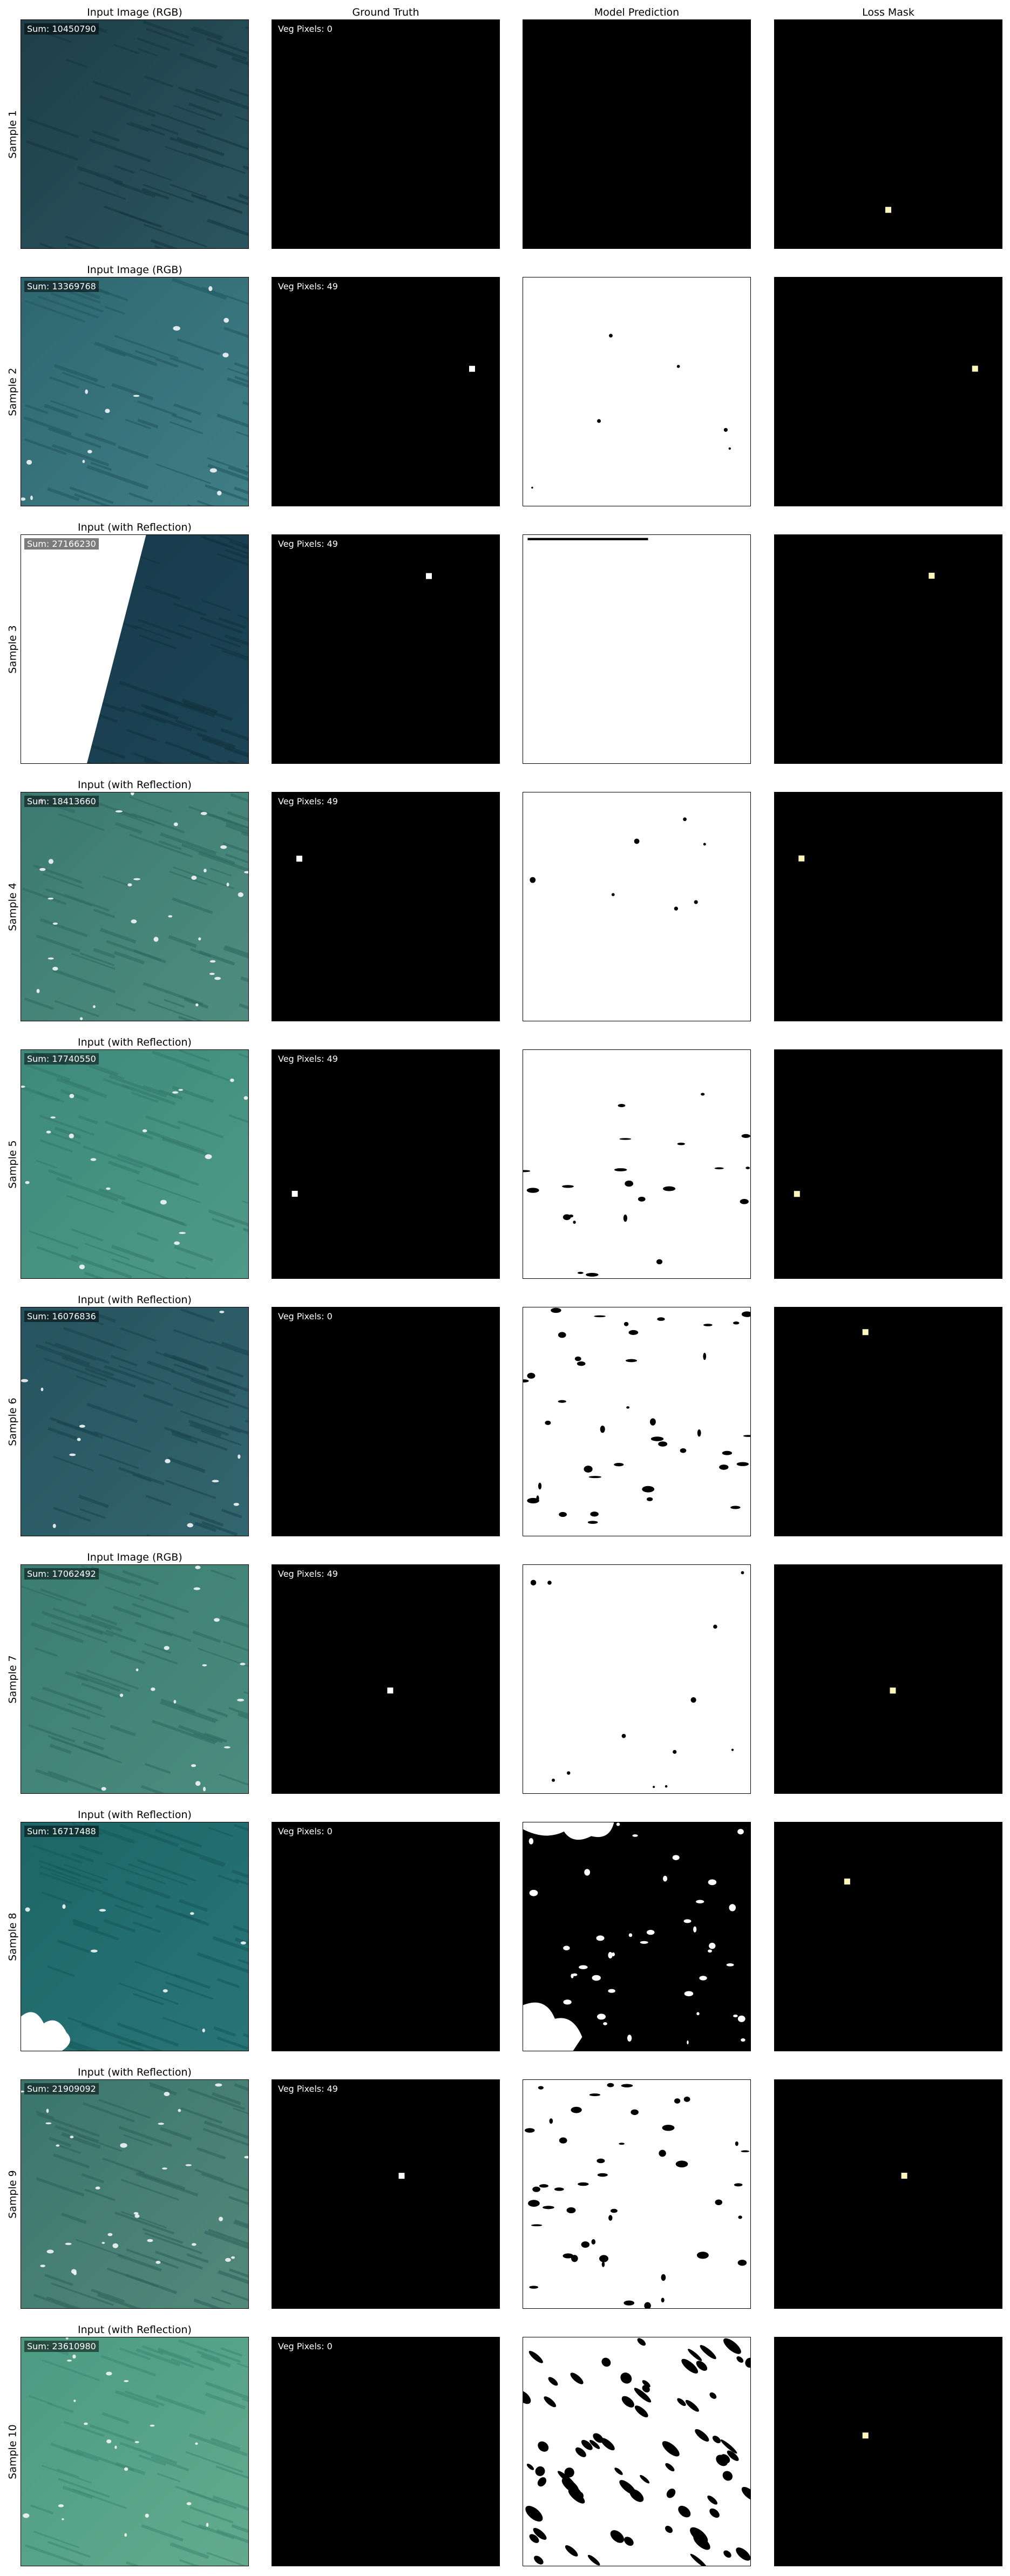  Describe the element at coordinates (12, 649) in the screenshot. I see `row-label: Sample 3` at that location.